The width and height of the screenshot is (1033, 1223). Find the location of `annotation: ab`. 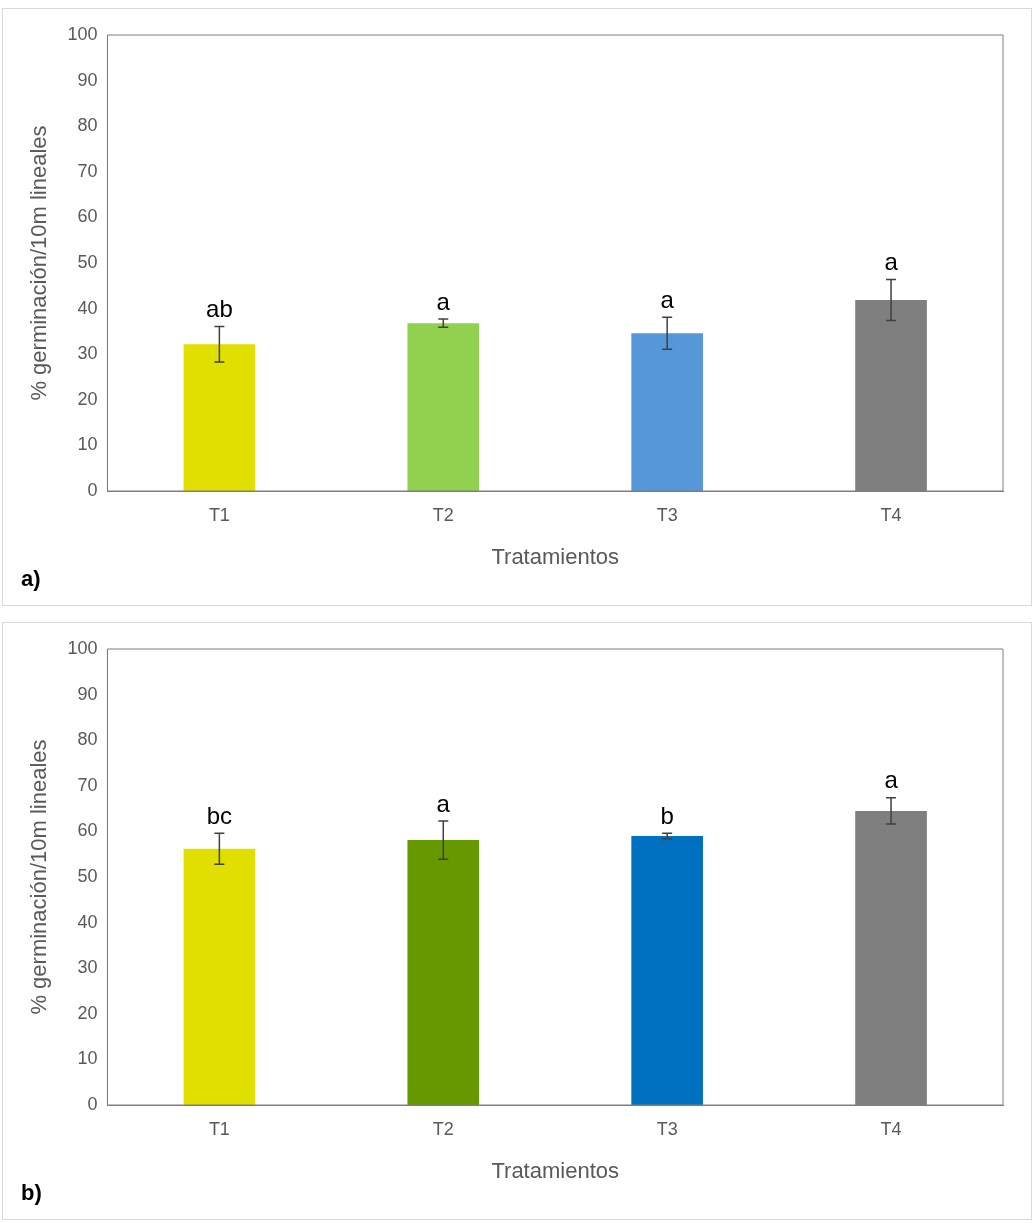

annotation: ab is located at coordinates (219, 309).